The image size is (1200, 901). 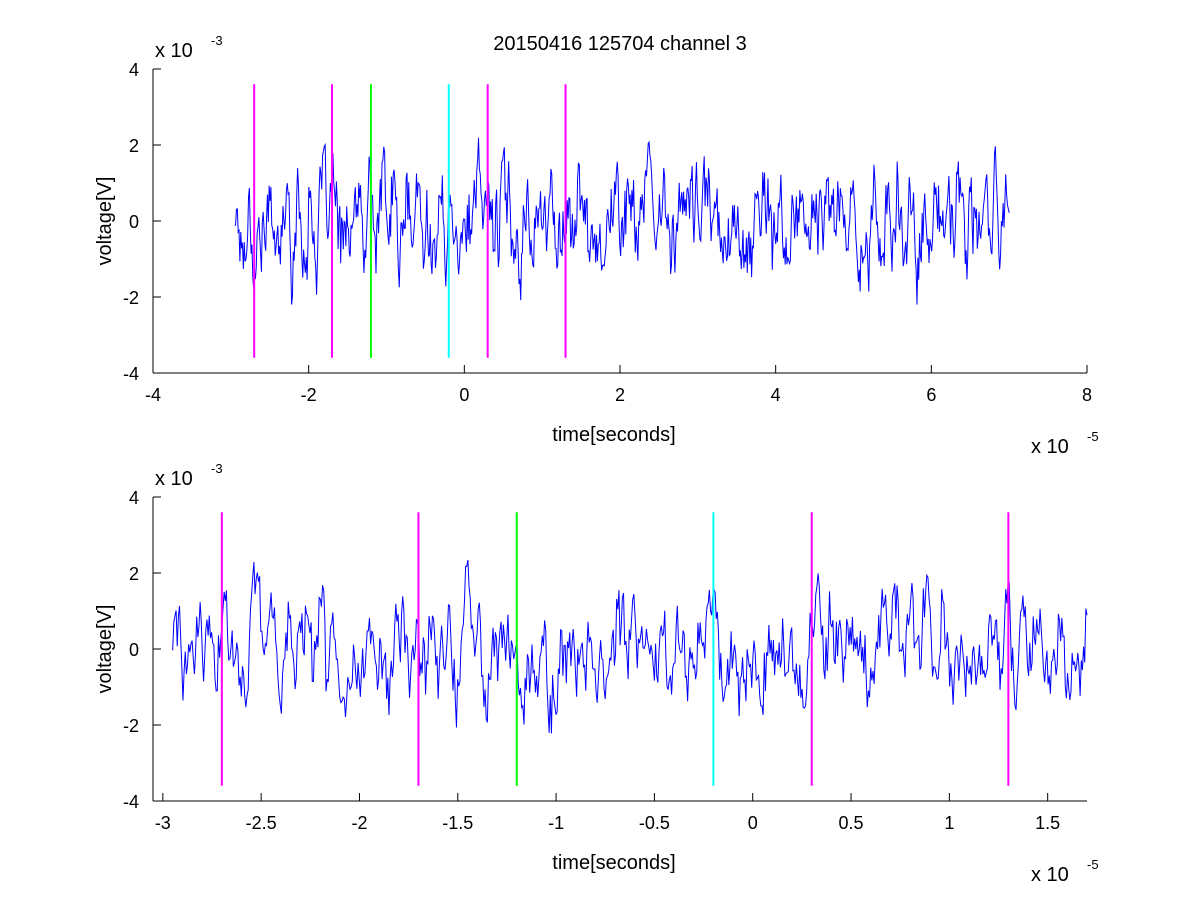 What do you see at coordinates (163, 823) in the screenshot?
I see `x-tick-label: -3` at bounding box center [163, 823].